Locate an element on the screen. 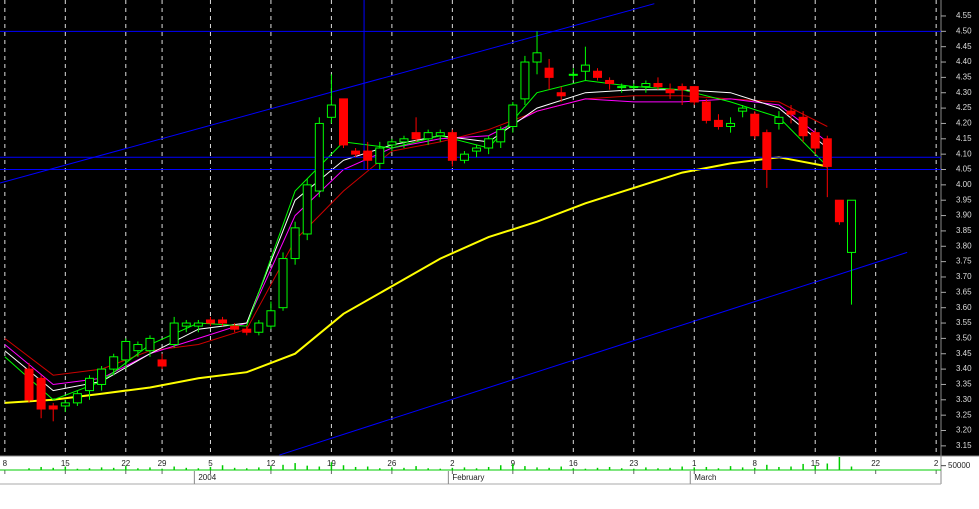 The image size is (979, 509). y-tick-label: 4.30 is located at coordinates (964, 92).